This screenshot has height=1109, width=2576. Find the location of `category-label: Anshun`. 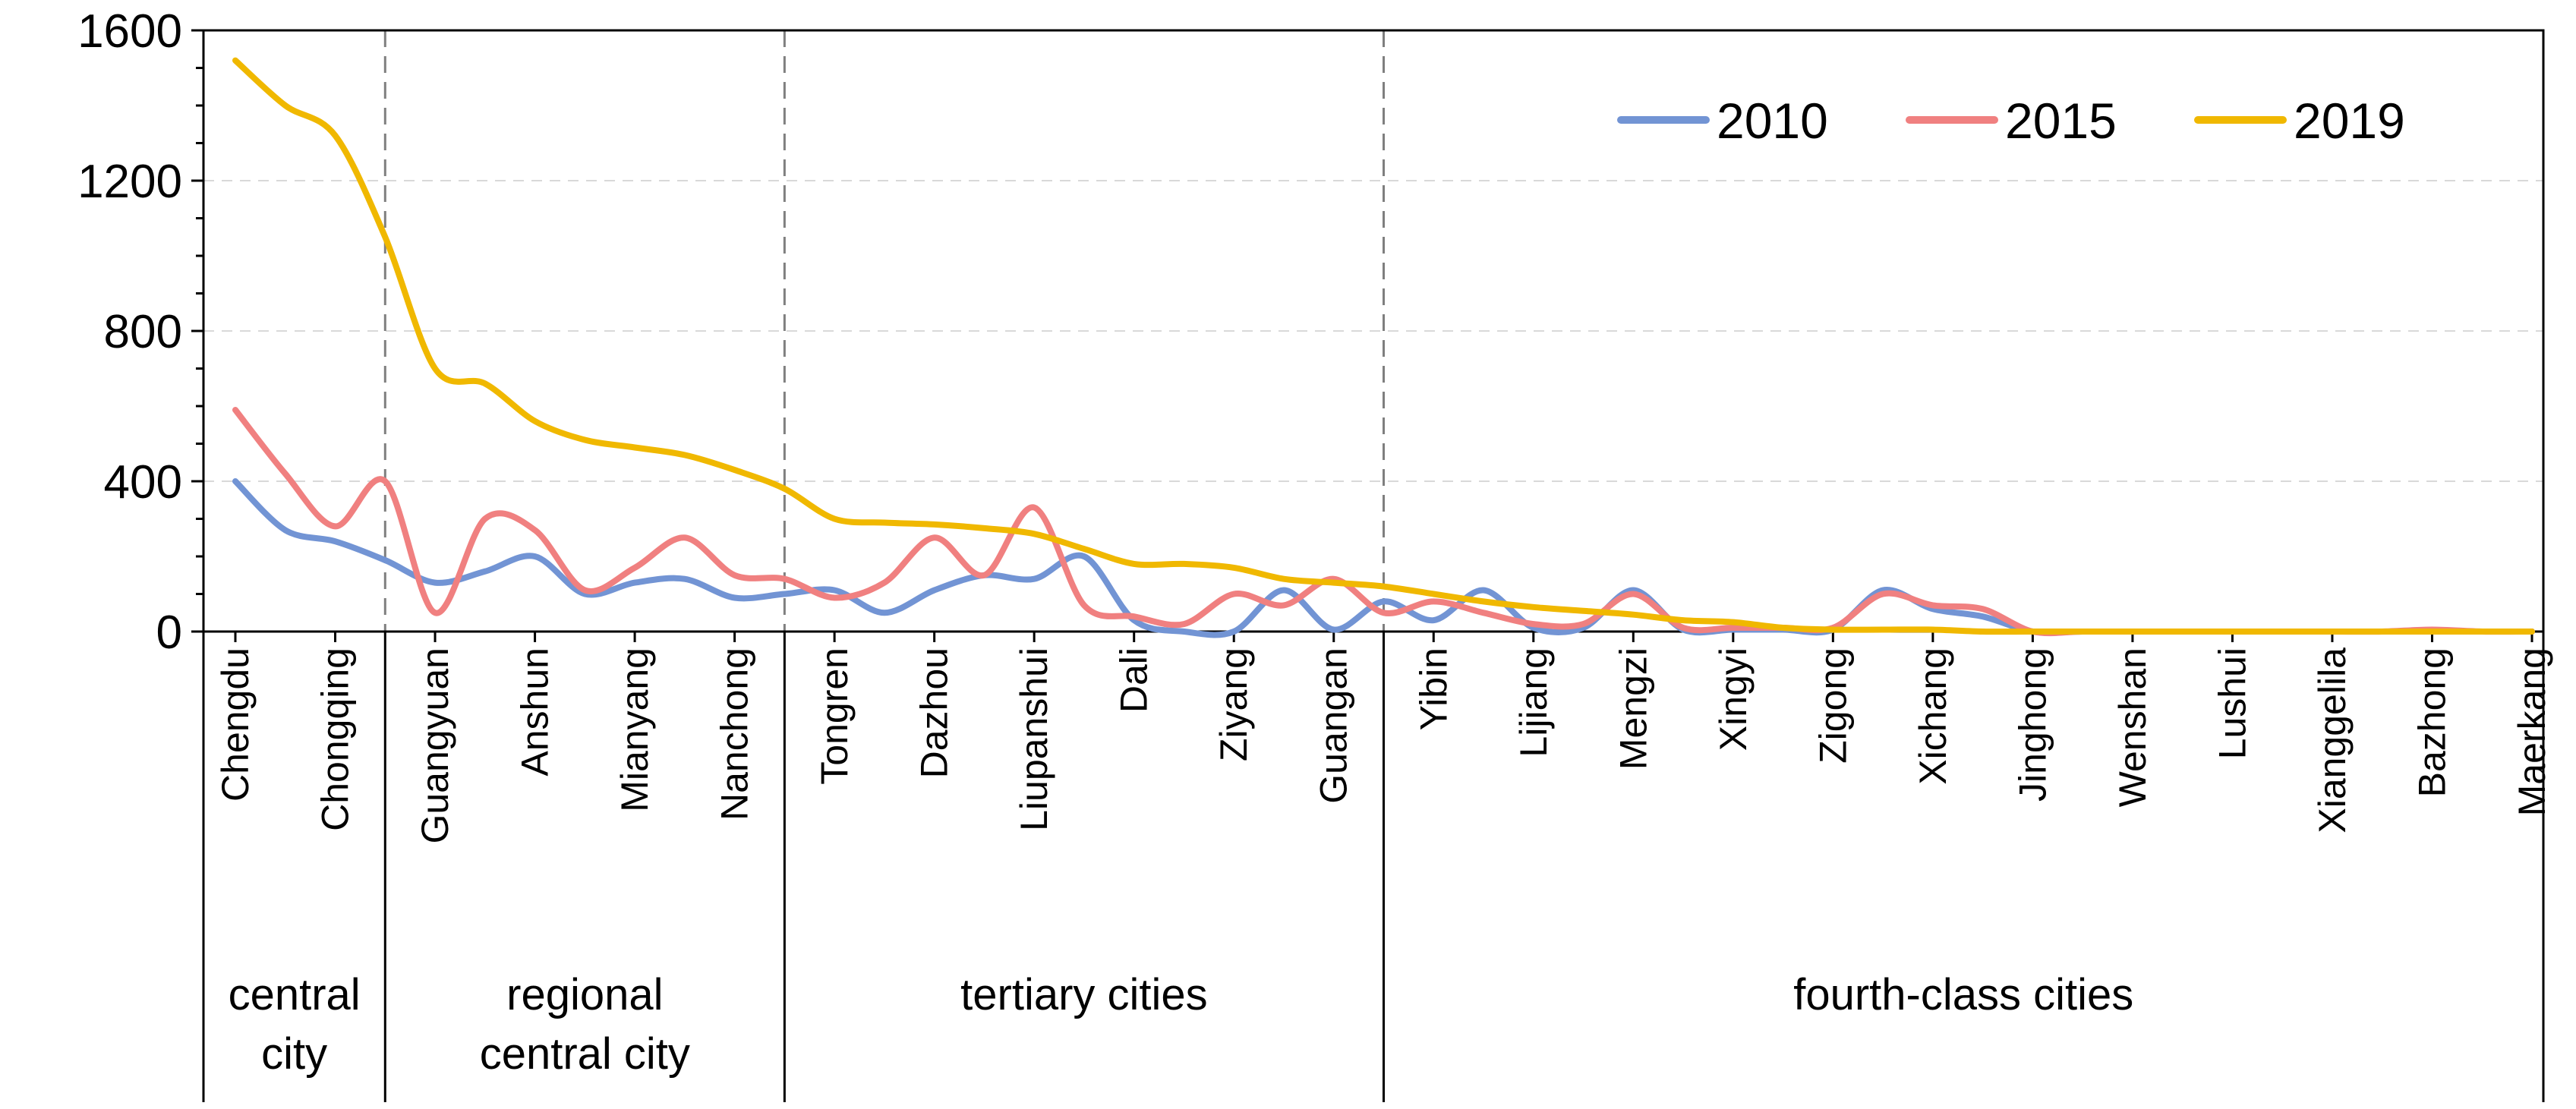

category-label: Anshun is located at coordinates (535, 712).